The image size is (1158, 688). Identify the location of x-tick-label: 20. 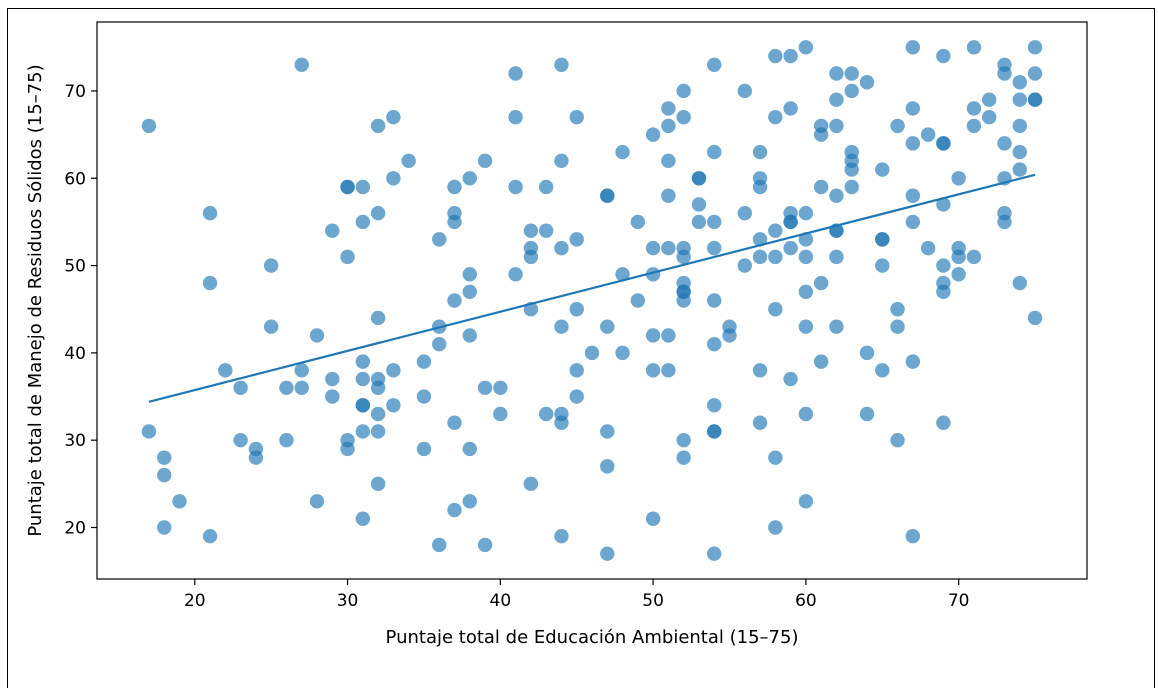
(195, 601).